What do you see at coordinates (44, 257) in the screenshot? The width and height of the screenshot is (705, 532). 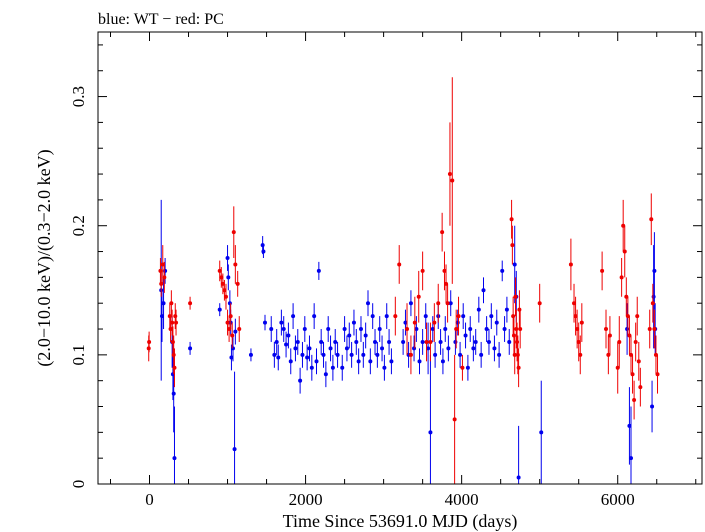 I see `y-axis-label: (2.0−10.0 keV)/(0.3−2.0 keV)` at bounding box center [44, 257].